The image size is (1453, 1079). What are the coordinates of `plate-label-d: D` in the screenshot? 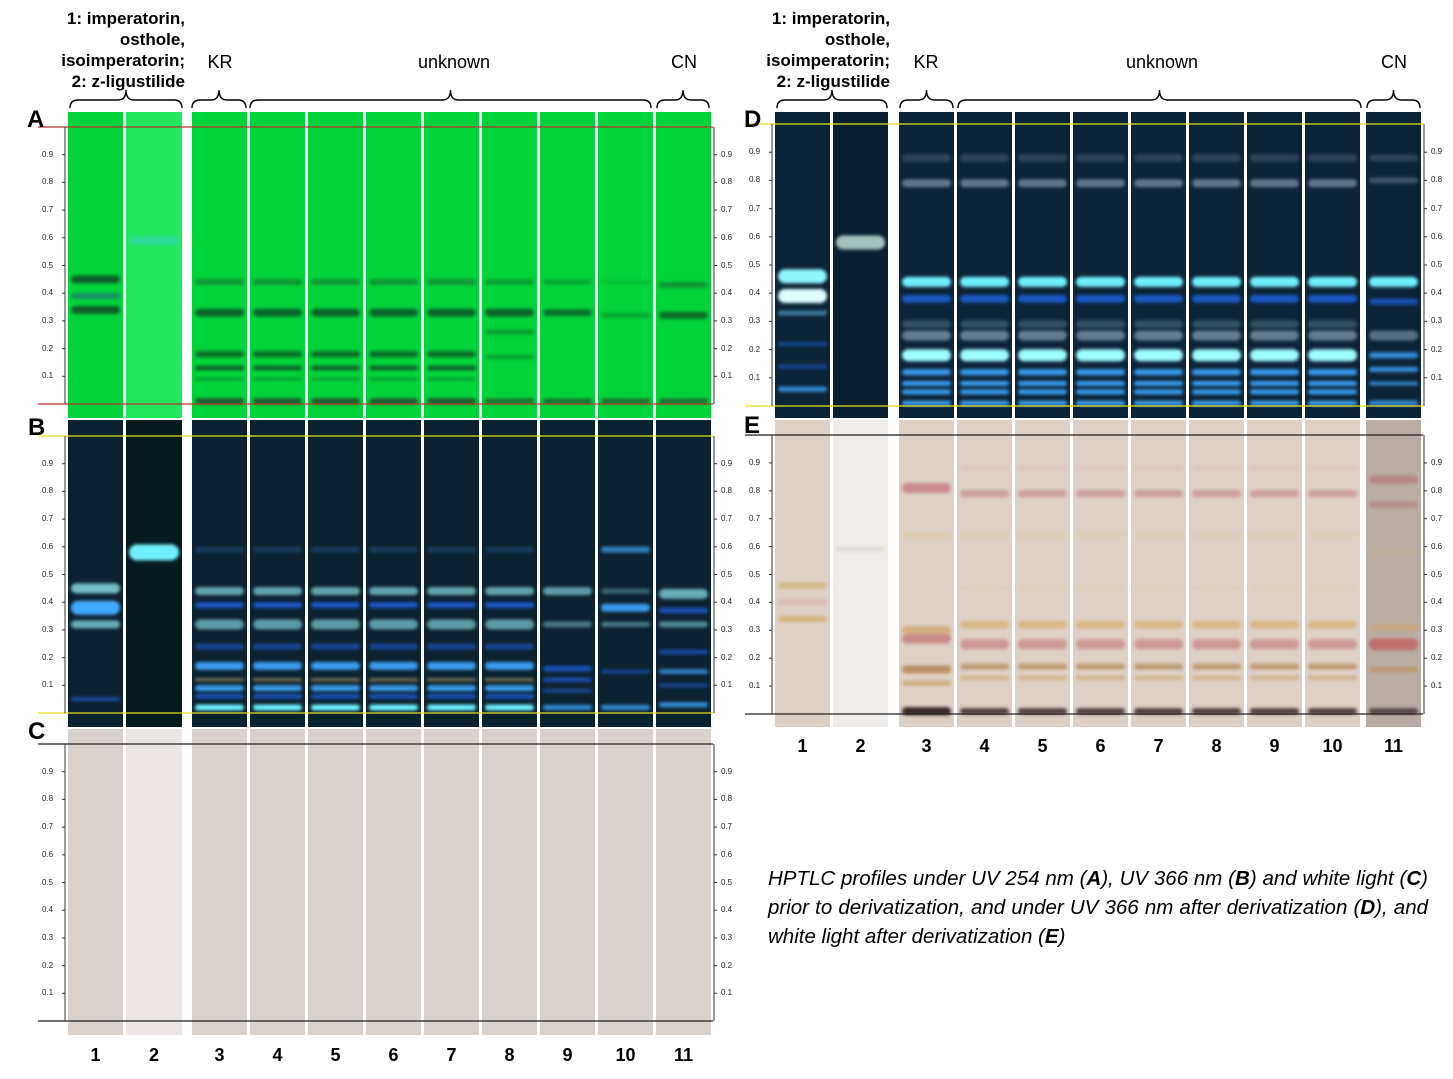 It's located at (753, 119).